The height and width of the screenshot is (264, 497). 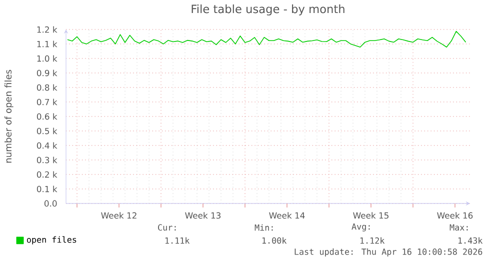 What do you see at coordinates (177, 240) in the screenshot?
I see `text: 1.11k` at bounding box center [177, 240].